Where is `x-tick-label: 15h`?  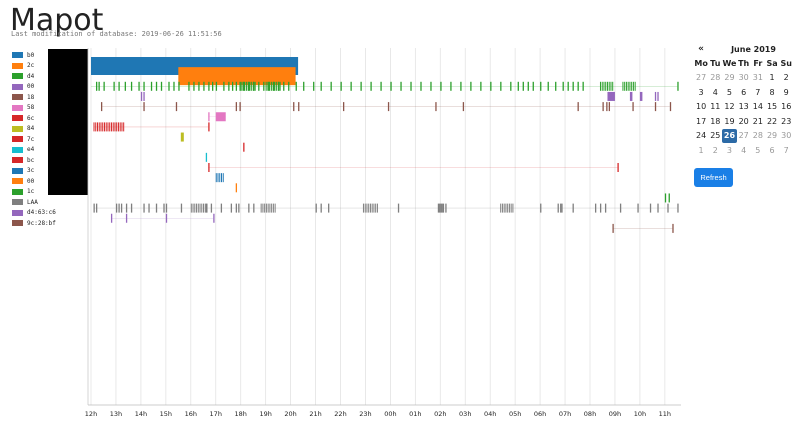 x-tick-label: 15h is located at coordinates (166, 414).